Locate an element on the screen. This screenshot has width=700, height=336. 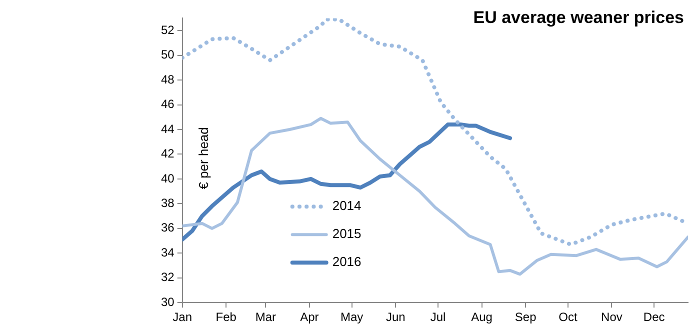
y-tick-label: 38 is located at coordinates (167, 203).